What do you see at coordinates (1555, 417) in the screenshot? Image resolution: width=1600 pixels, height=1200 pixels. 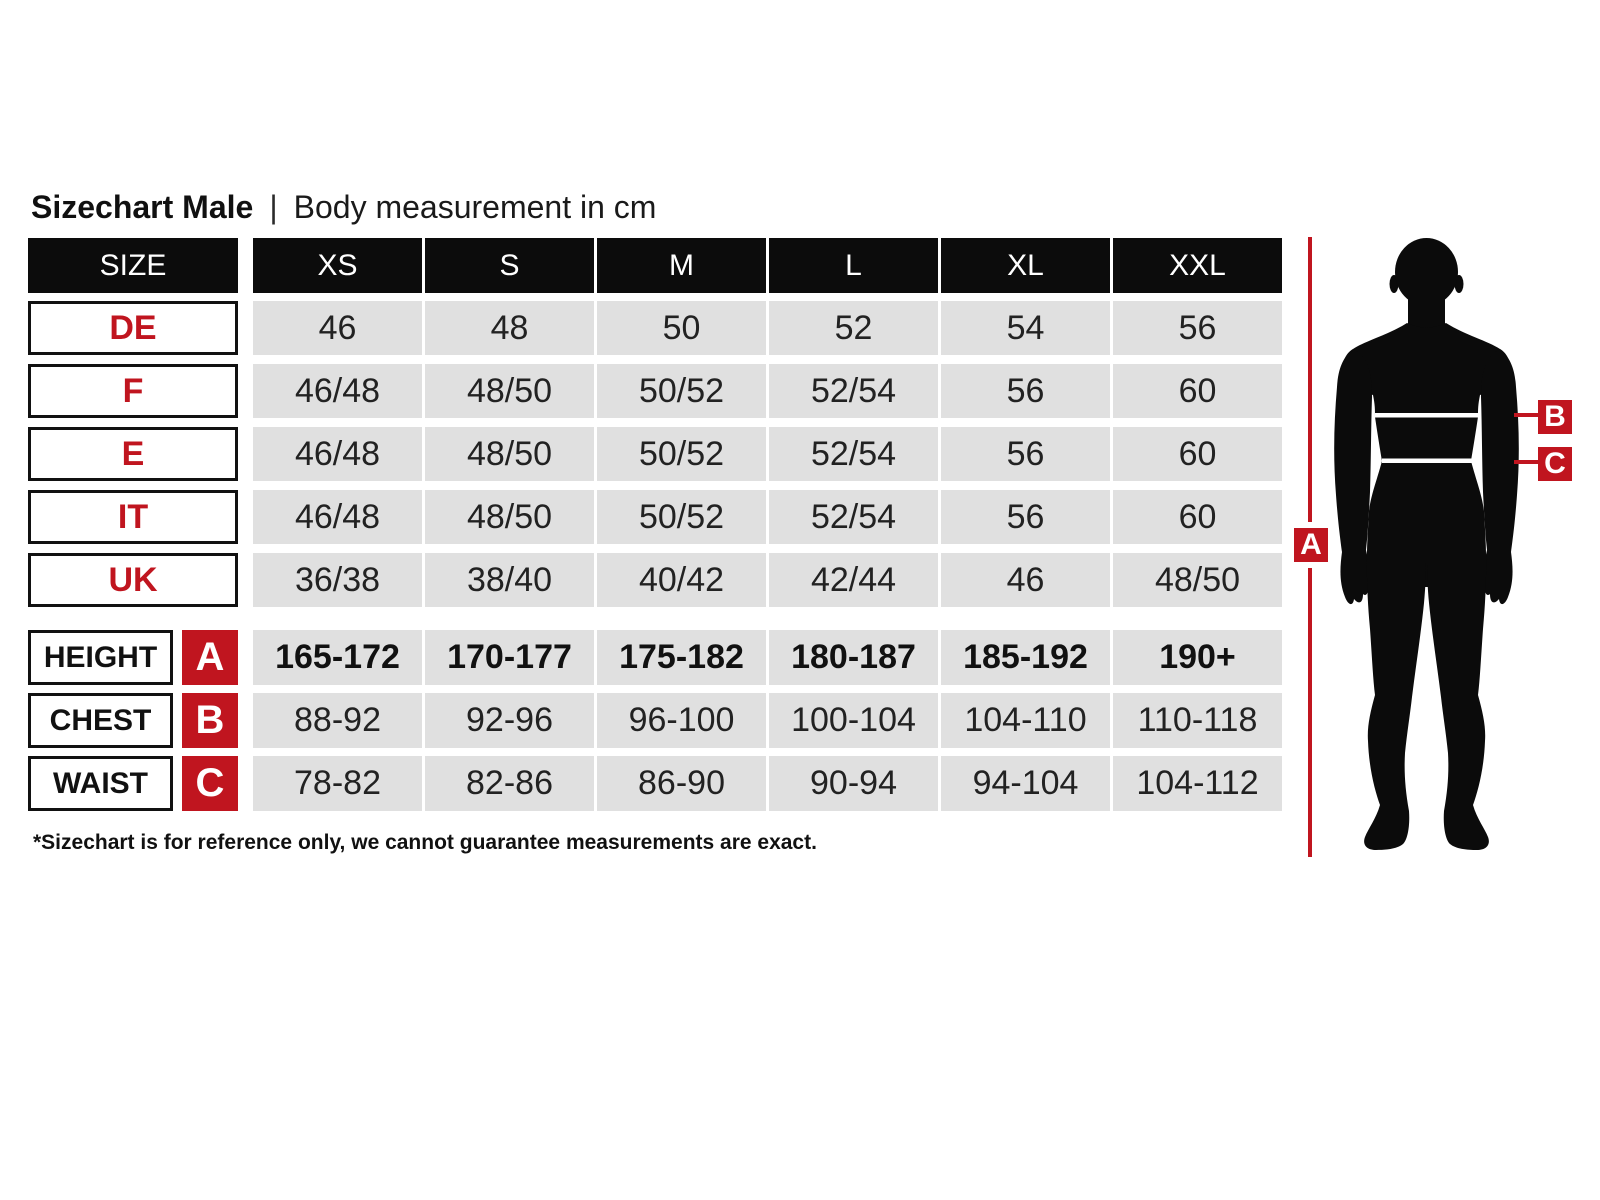 I see `marker-b-diagram: B` at bounding box center [1555, 417].